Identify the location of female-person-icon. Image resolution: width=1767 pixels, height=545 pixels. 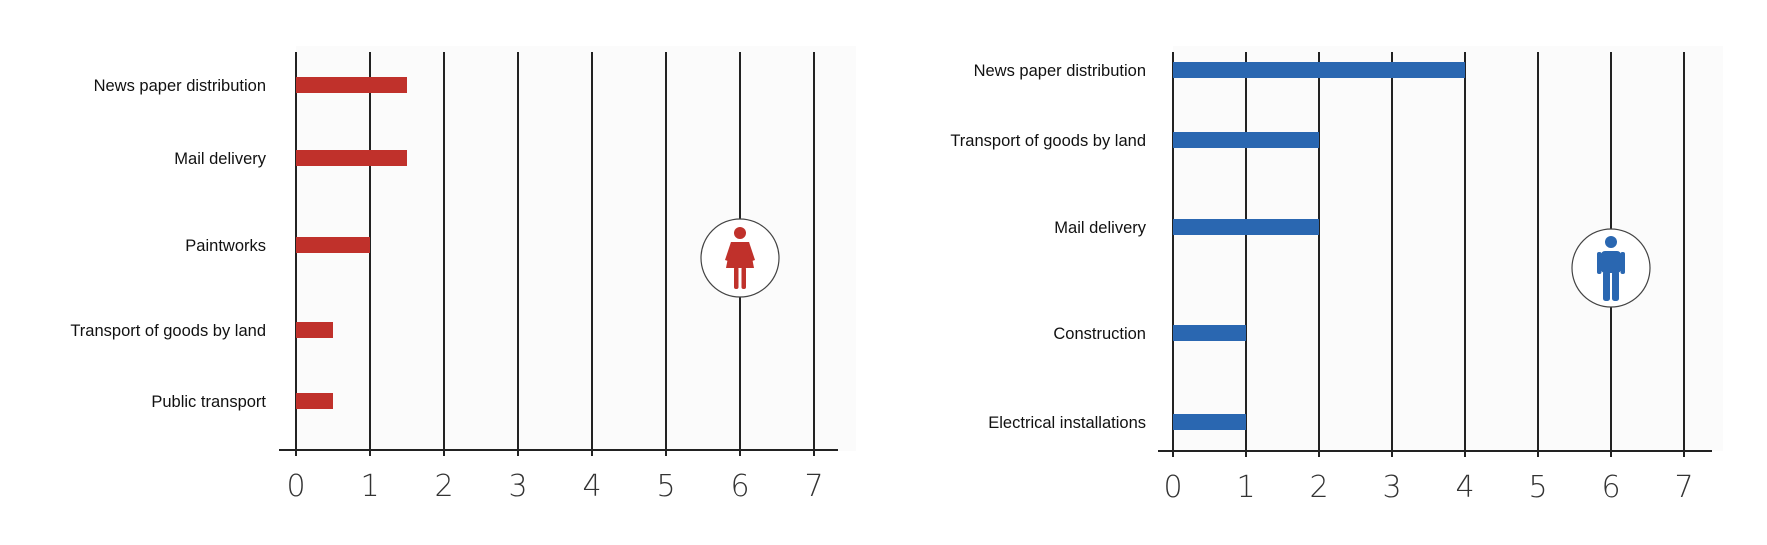
(740, 258).